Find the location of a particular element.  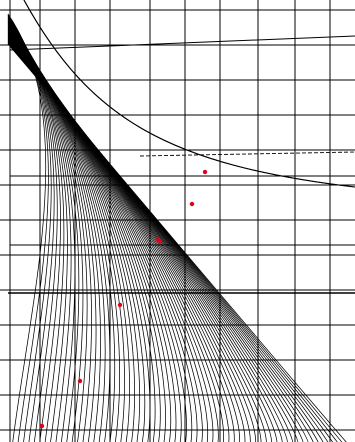

slanted-line is located at coordinates (182, 43).